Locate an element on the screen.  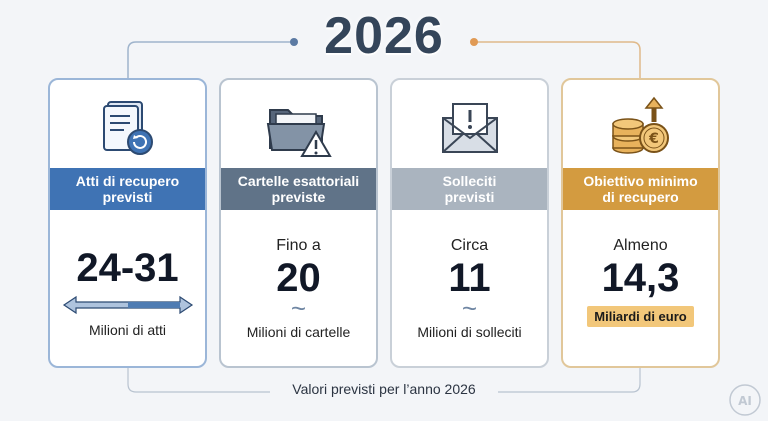
card-body: Circa 11 ~ Milioni di solleciti is located at coordinates (469, 288).